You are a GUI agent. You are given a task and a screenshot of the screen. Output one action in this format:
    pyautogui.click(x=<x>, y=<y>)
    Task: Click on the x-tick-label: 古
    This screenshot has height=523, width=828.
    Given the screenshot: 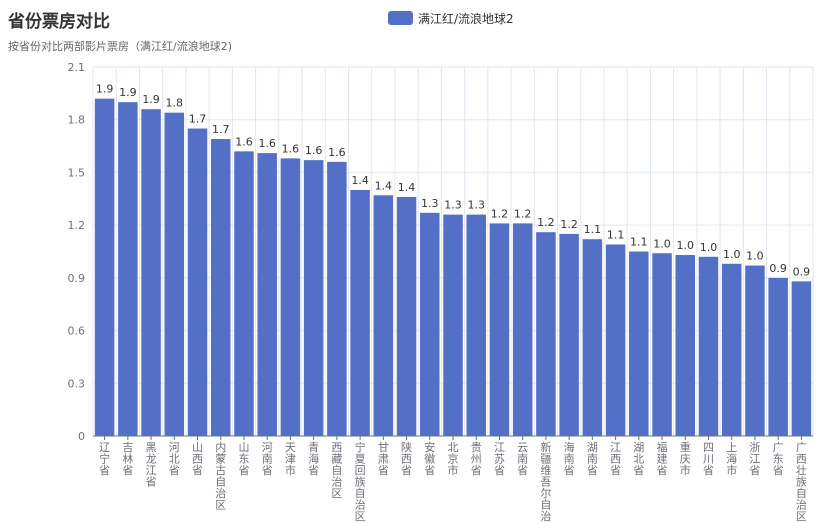 What is the action you would take?
    pyautogui.click(x=220, y=470)
    